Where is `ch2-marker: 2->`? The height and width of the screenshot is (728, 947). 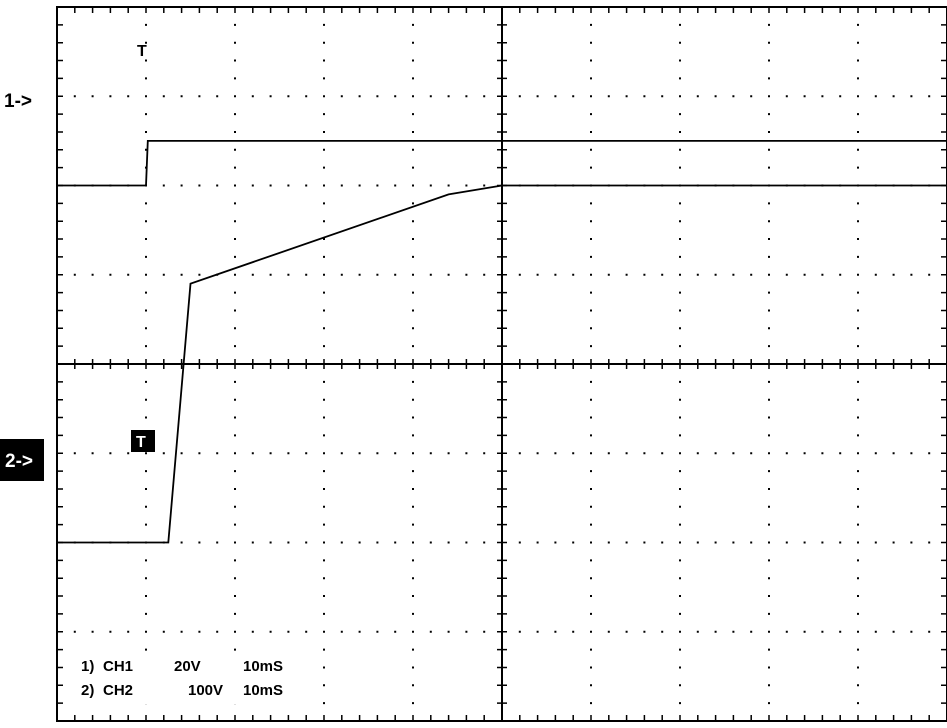 ch2-marker: 2-> is located at coordinates (19, 461).